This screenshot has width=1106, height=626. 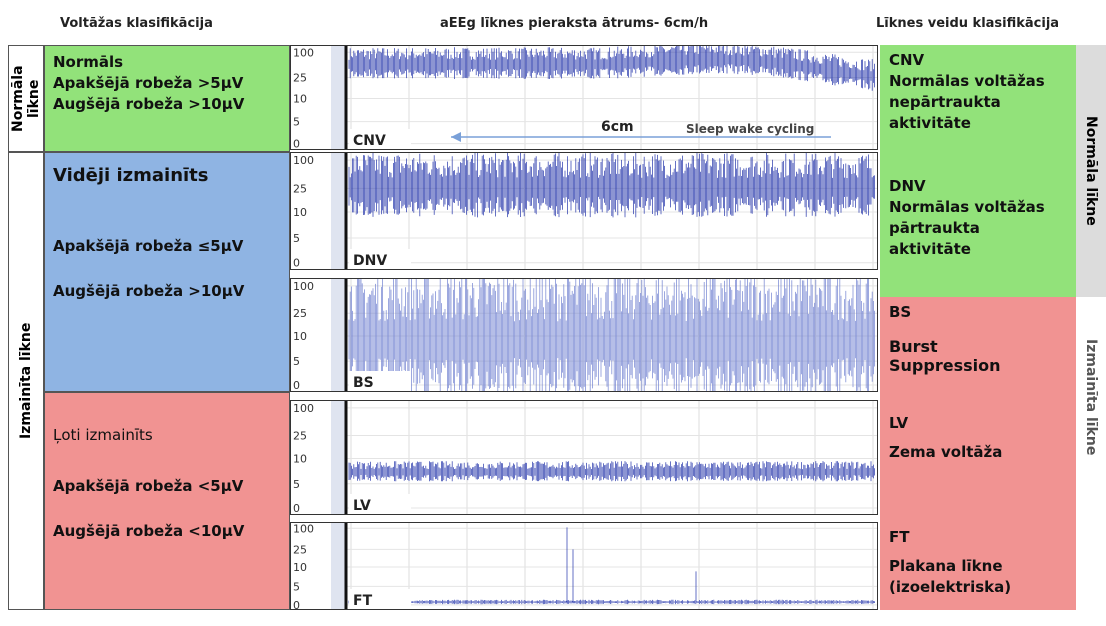 I want to click on type-box: DNV Normālas voltāžas pārtraukta aktivitāte, so click(x=978, y=234).